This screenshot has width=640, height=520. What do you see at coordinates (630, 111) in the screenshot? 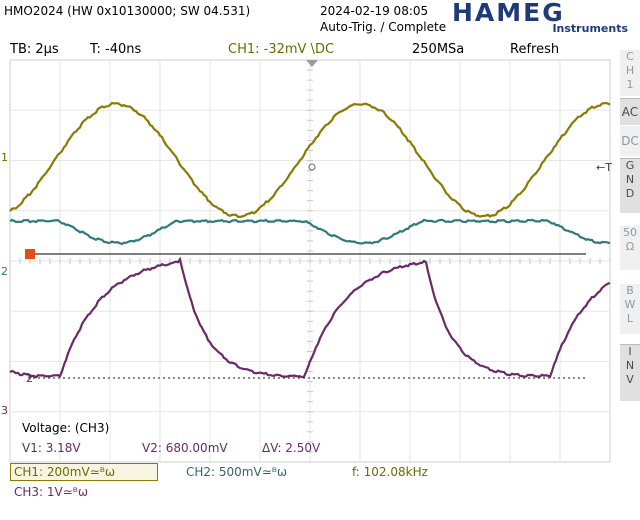
I see `ac-coupling-button: AC` at bounding box center [630, 111].